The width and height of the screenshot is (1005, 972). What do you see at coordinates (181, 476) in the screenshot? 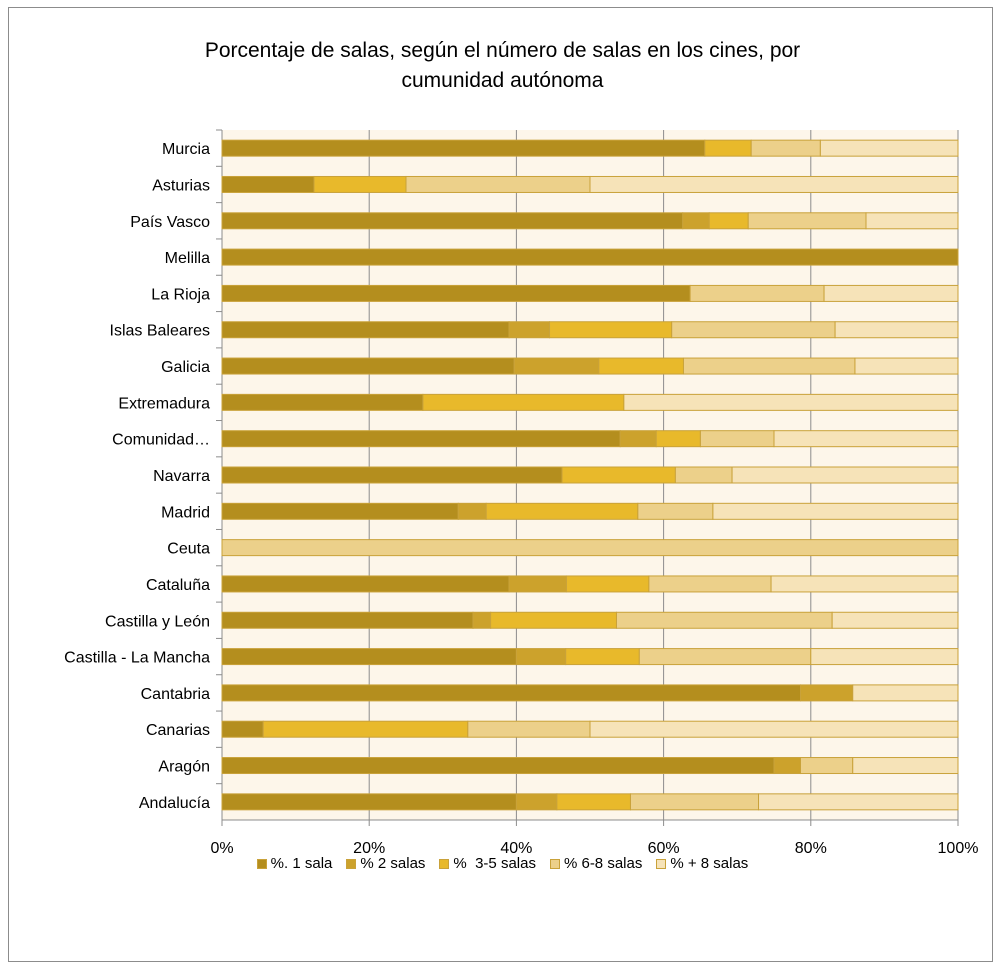
I see `y-tick-label: Navarra` at bounding box center [181, 476].